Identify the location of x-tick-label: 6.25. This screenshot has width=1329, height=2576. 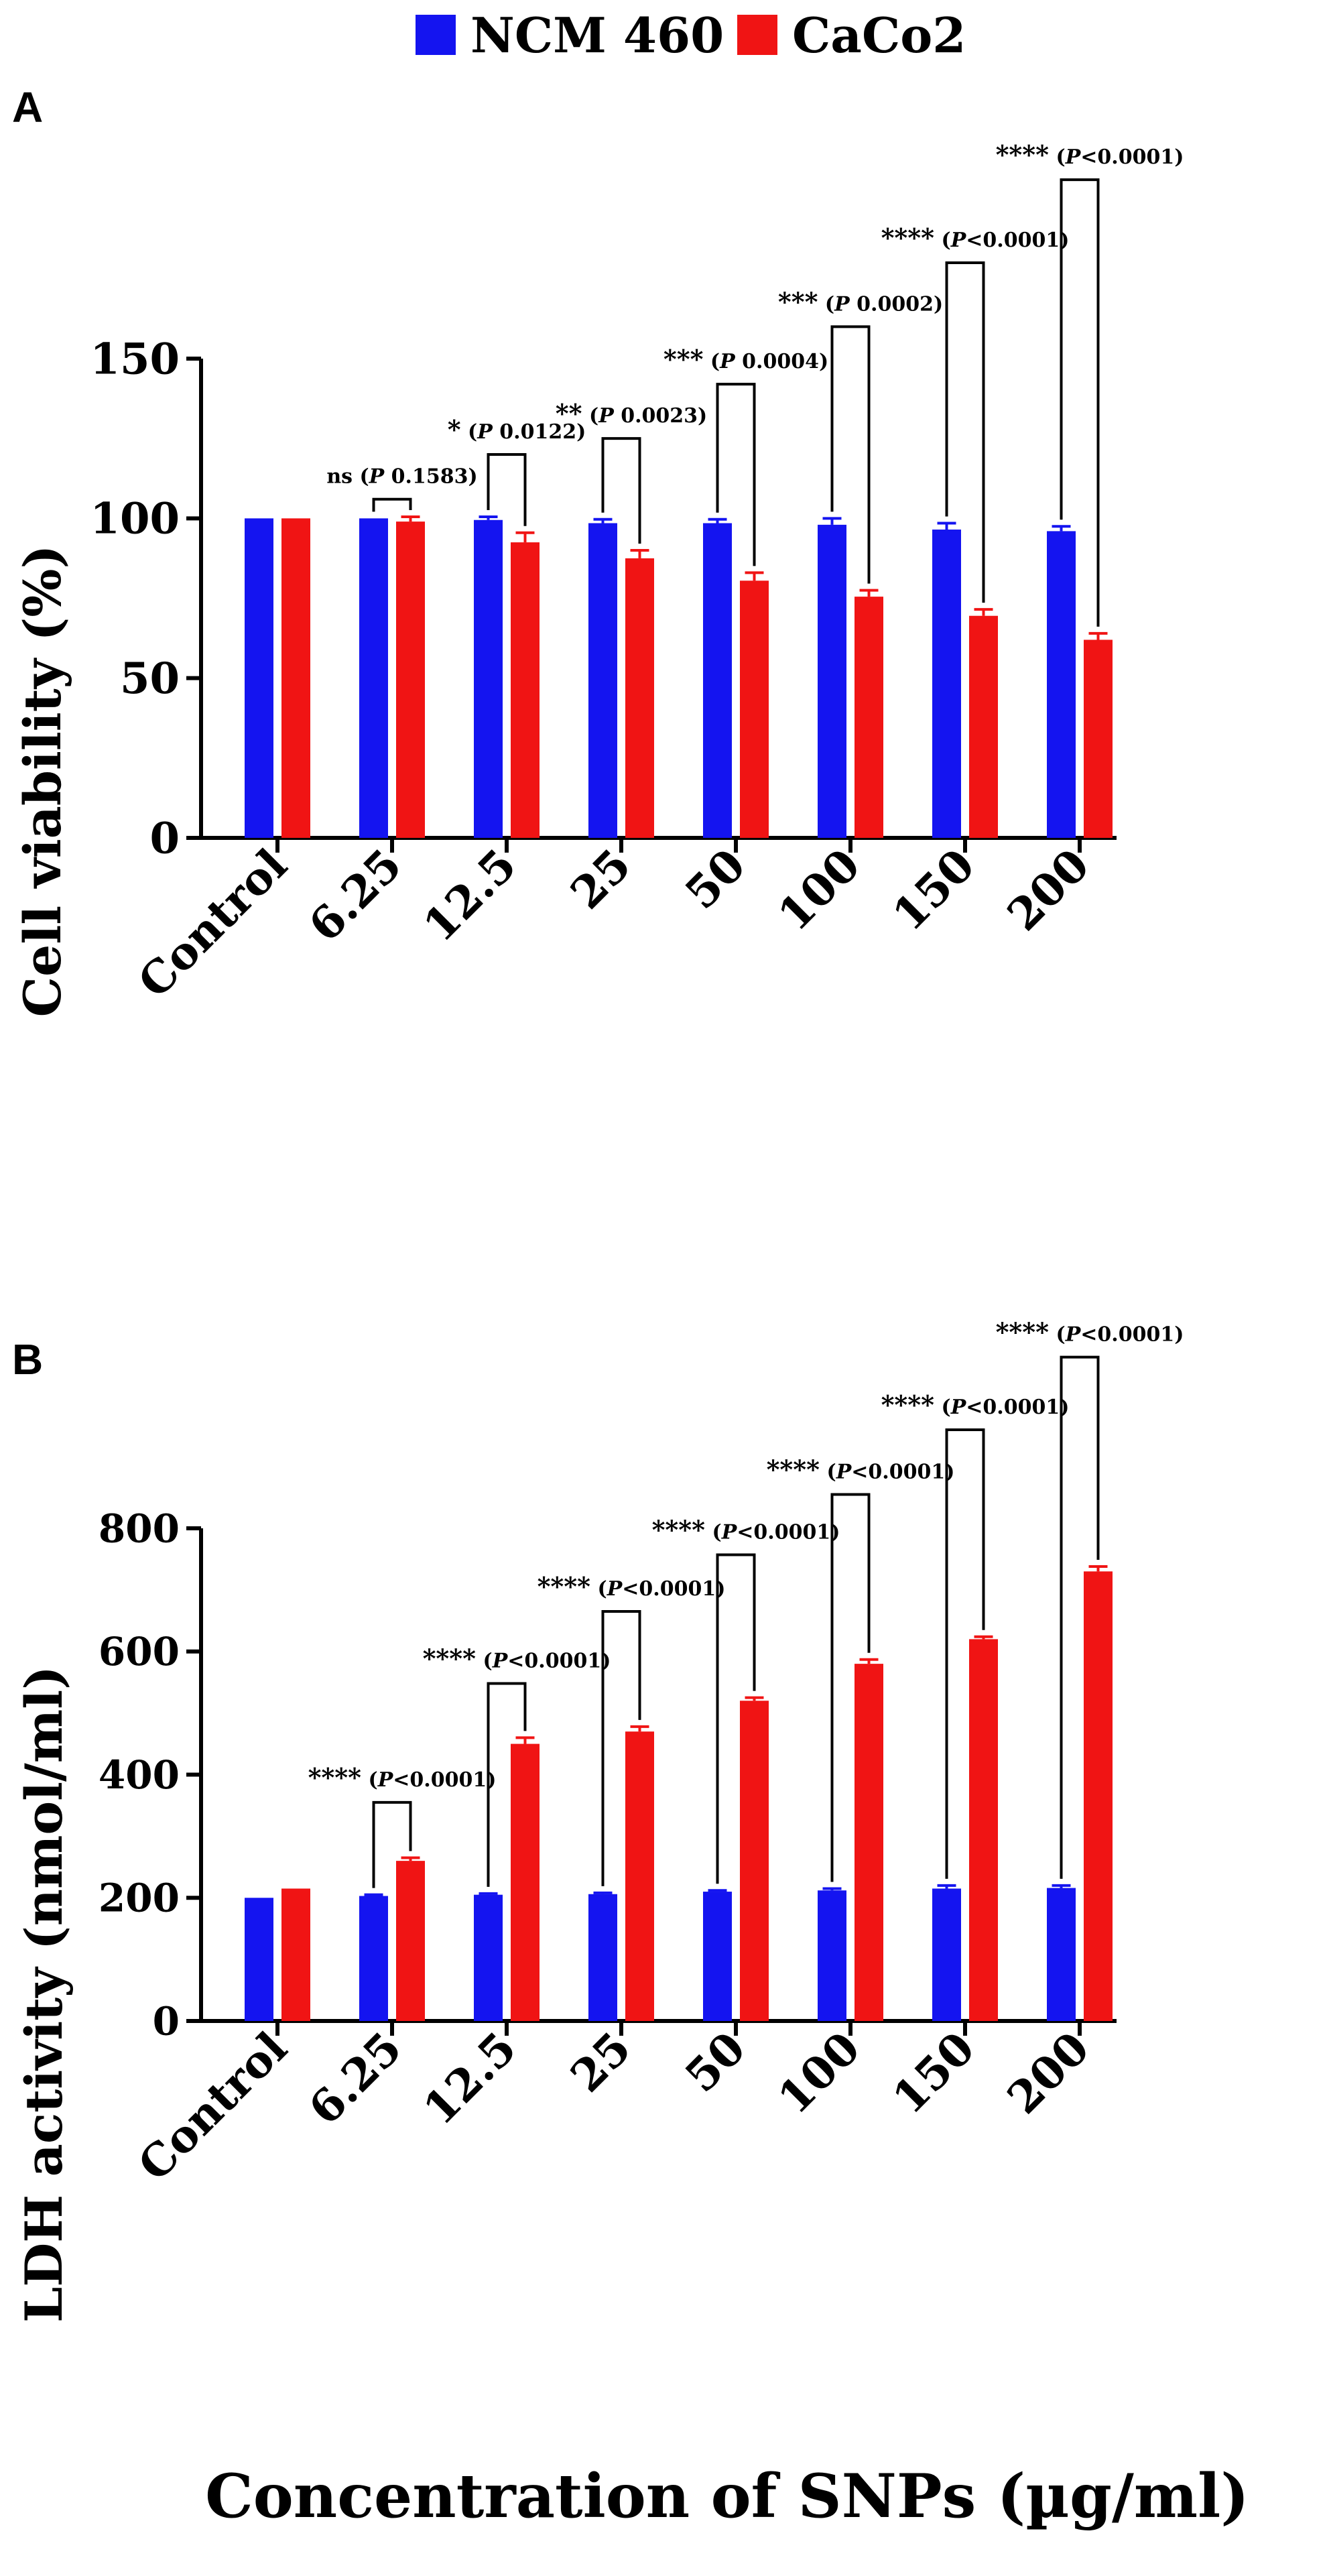
(355, 2078).